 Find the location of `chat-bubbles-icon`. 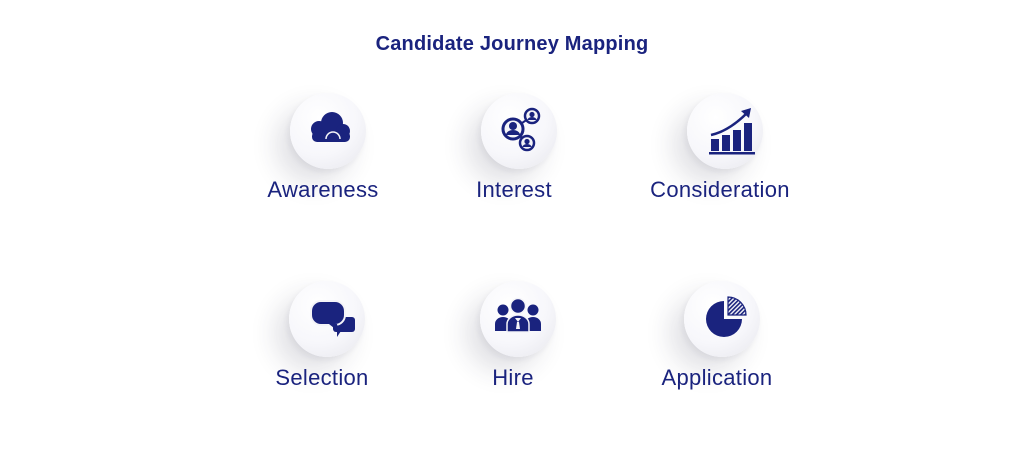

chat-bubbles-icon is located at coordinates (327, 319).